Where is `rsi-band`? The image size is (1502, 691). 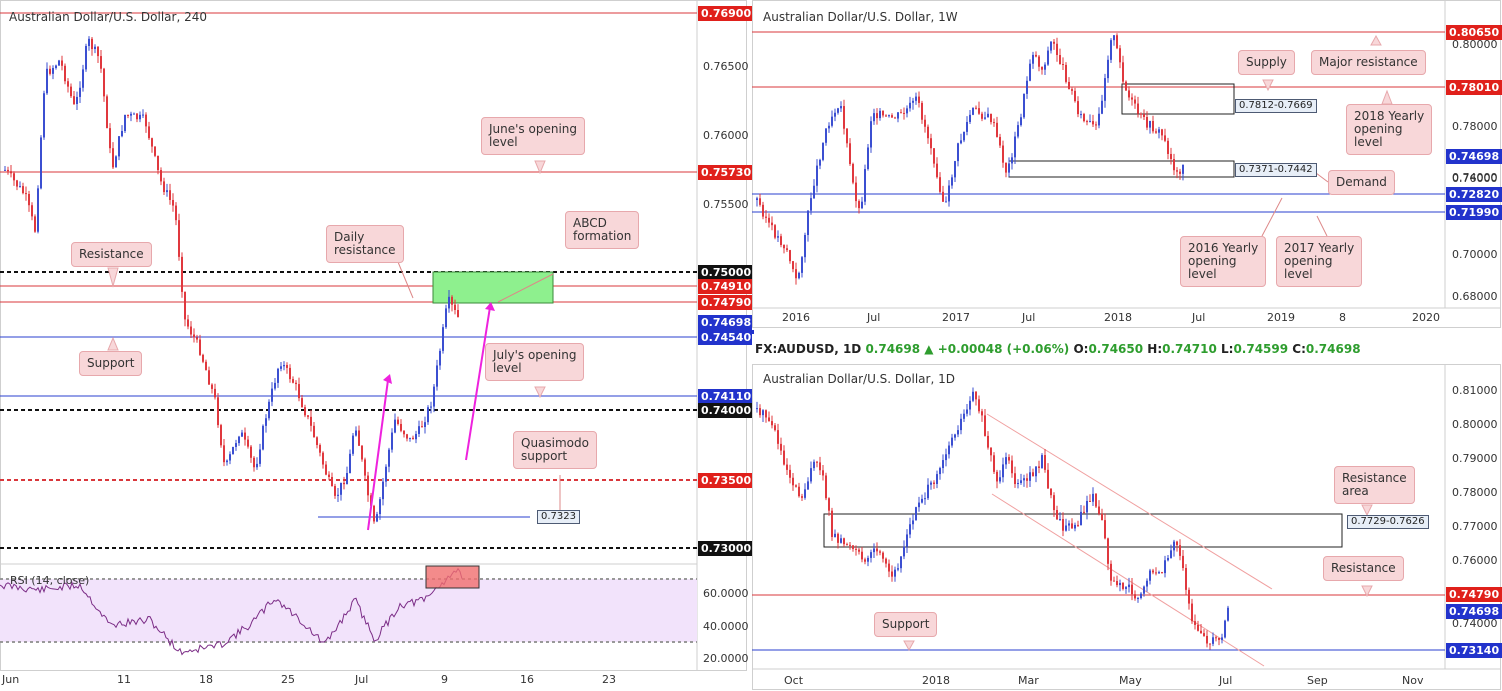 rsi-band is located at coordinates (348, 610).